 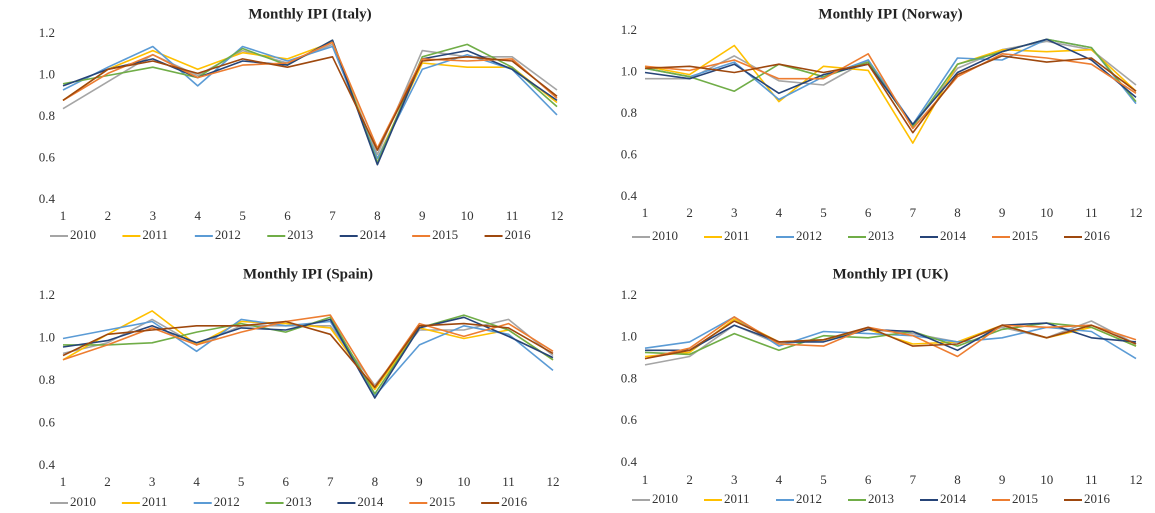 I want to click on chart-title: Monthly IPI (UK), so click(x=891, y=274).